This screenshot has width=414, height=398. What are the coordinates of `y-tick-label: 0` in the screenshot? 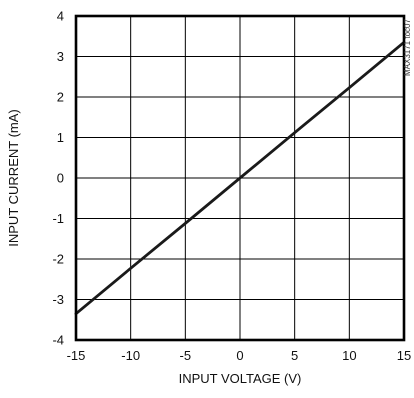 It's located at (60, 178).